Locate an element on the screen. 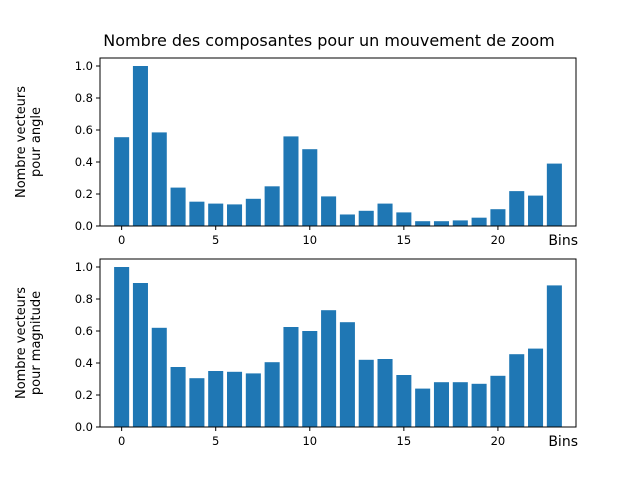  y-axis-label: Nombre vecteurspour magnitude is located at coordinates (29, 343).